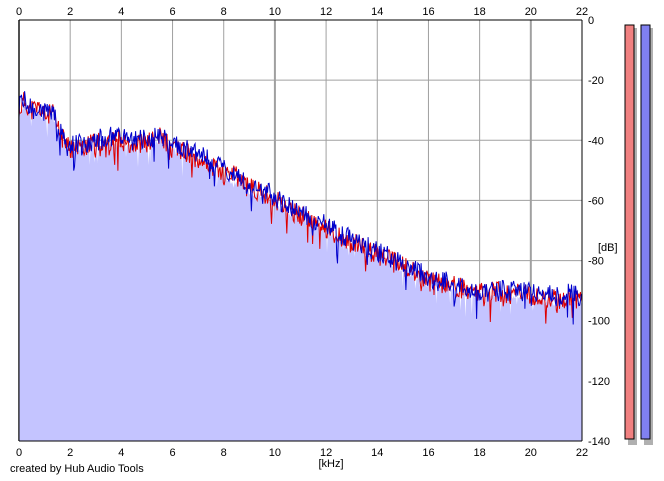 This screenshot has width=664, height=481. Describe the element at coordinates (121, 12) in the screenshot. I see `x-top-tick-label: 4` at that location.